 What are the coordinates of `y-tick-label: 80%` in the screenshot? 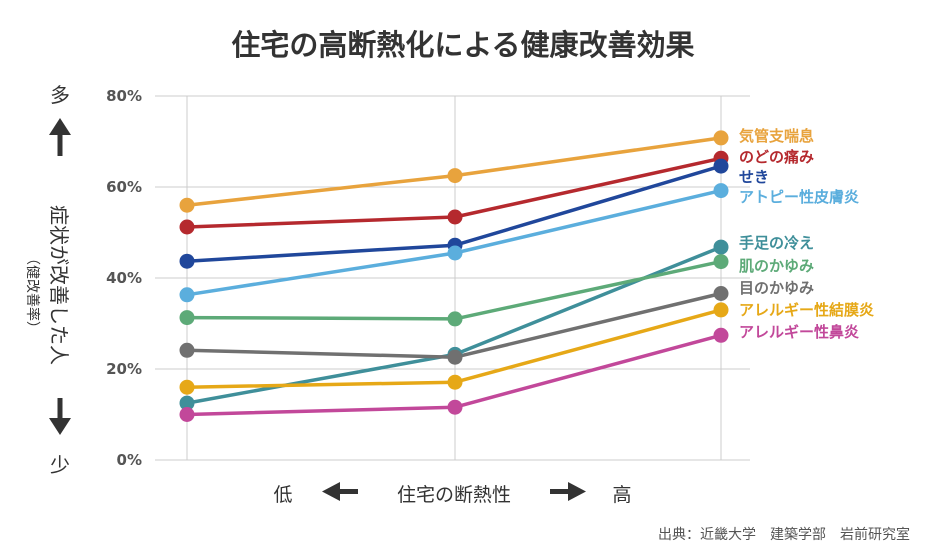 It's located at (124, 96).